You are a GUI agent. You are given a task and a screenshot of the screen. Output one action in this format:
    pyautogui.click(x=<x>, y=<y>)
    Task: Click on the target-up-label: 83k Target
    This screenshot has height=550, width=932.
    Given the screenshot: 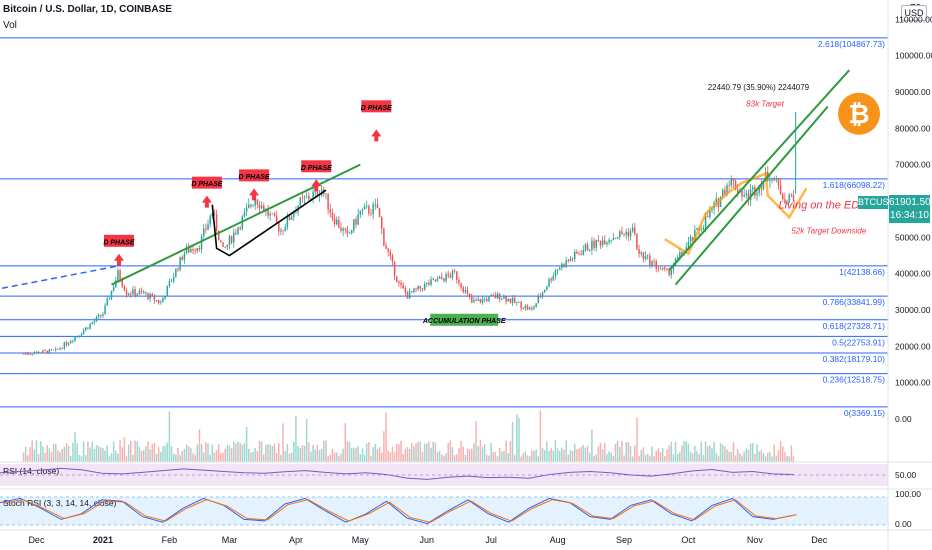 What is the action you would take?
    pyautogui.click(x=765, y=104)
    